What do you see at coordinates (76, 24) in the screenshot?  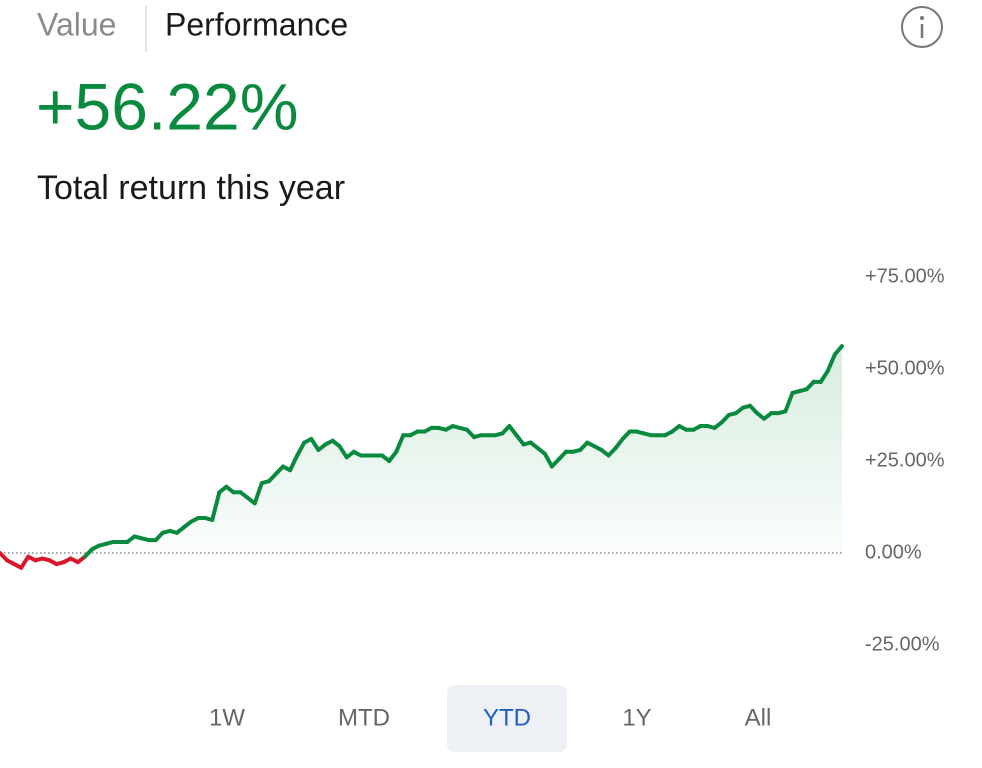 I see `tab: Value` at bounding box center [76, 24].